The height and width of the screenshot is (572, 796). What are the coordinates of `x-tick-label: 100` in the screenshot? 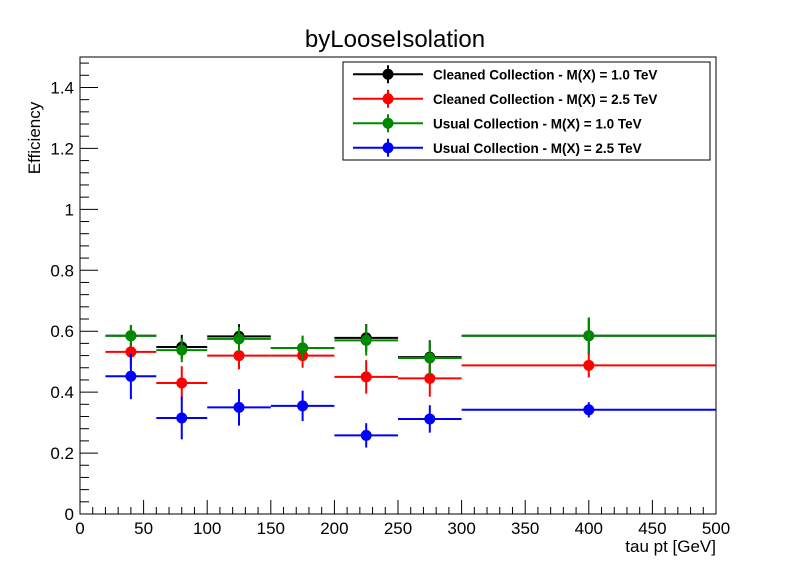 It's located at (207, 528).